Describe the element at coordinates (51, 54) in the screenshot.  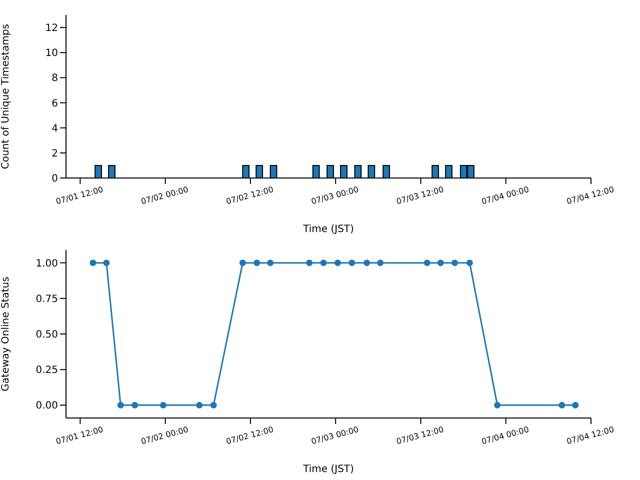
I see `y-tick-label: 10` at that location.